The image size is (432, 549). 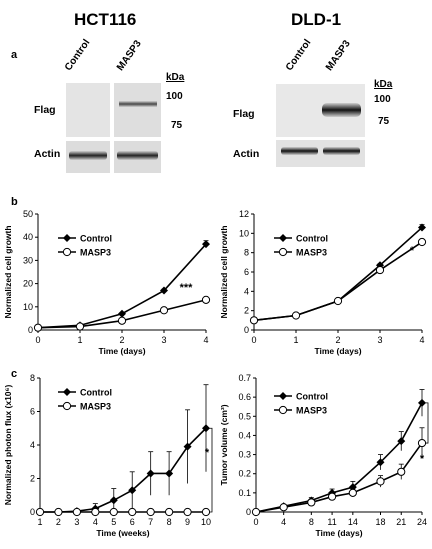 I want to click on y-tick-label: 0.1, so click(x=244, y=493).